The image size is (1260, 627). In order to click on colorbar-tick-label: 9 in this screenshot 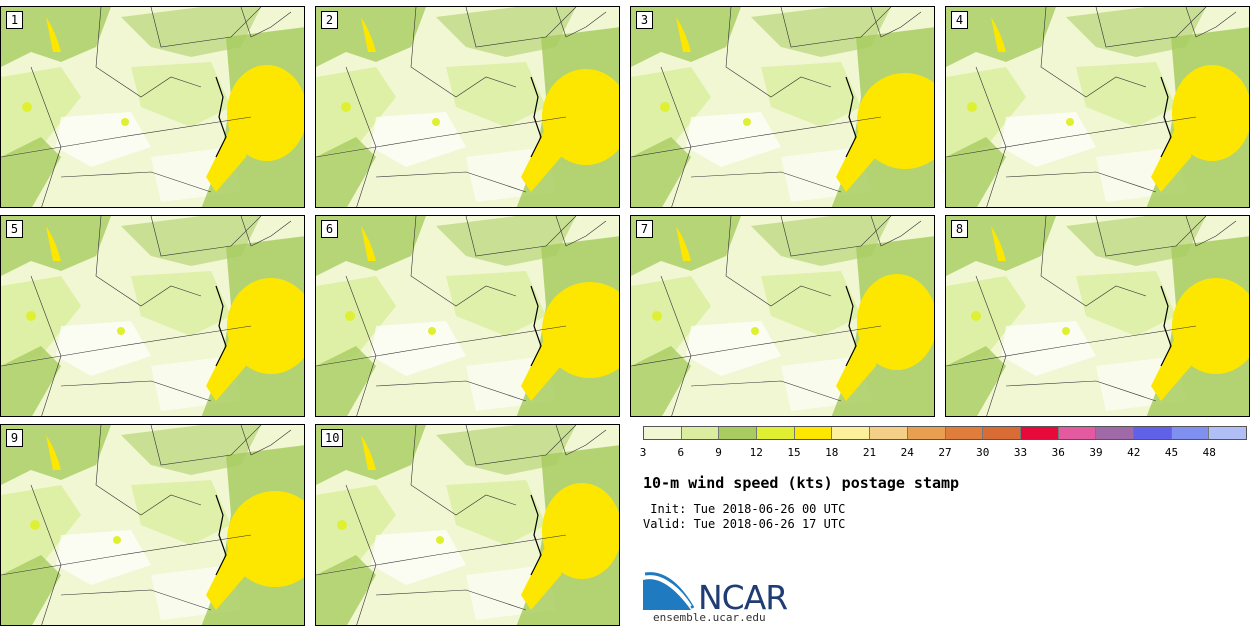, I will do `click(718, 452)`.